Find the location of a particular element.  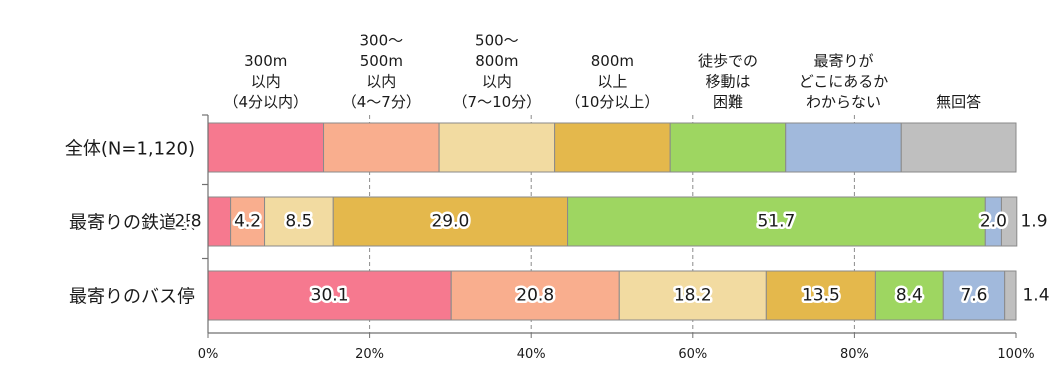

category-label: 全体(N=1,120) is located at coordinates (130, 149).